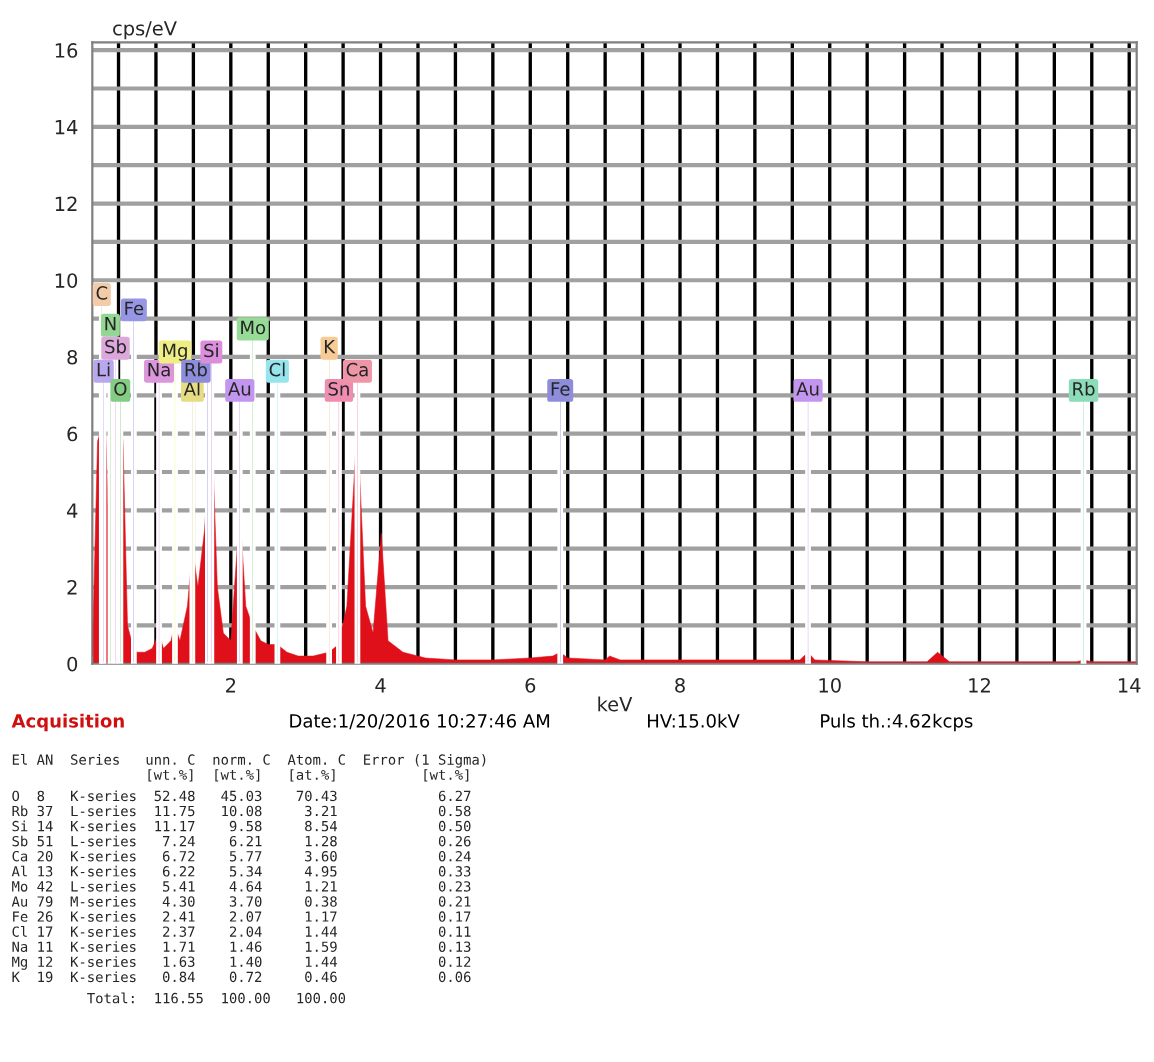 The height and width of the screenshot is (1062, 1154). Describe the element at coordinates (72, 587) in the screenshot. I see `y-tick-label: 2` at that location.